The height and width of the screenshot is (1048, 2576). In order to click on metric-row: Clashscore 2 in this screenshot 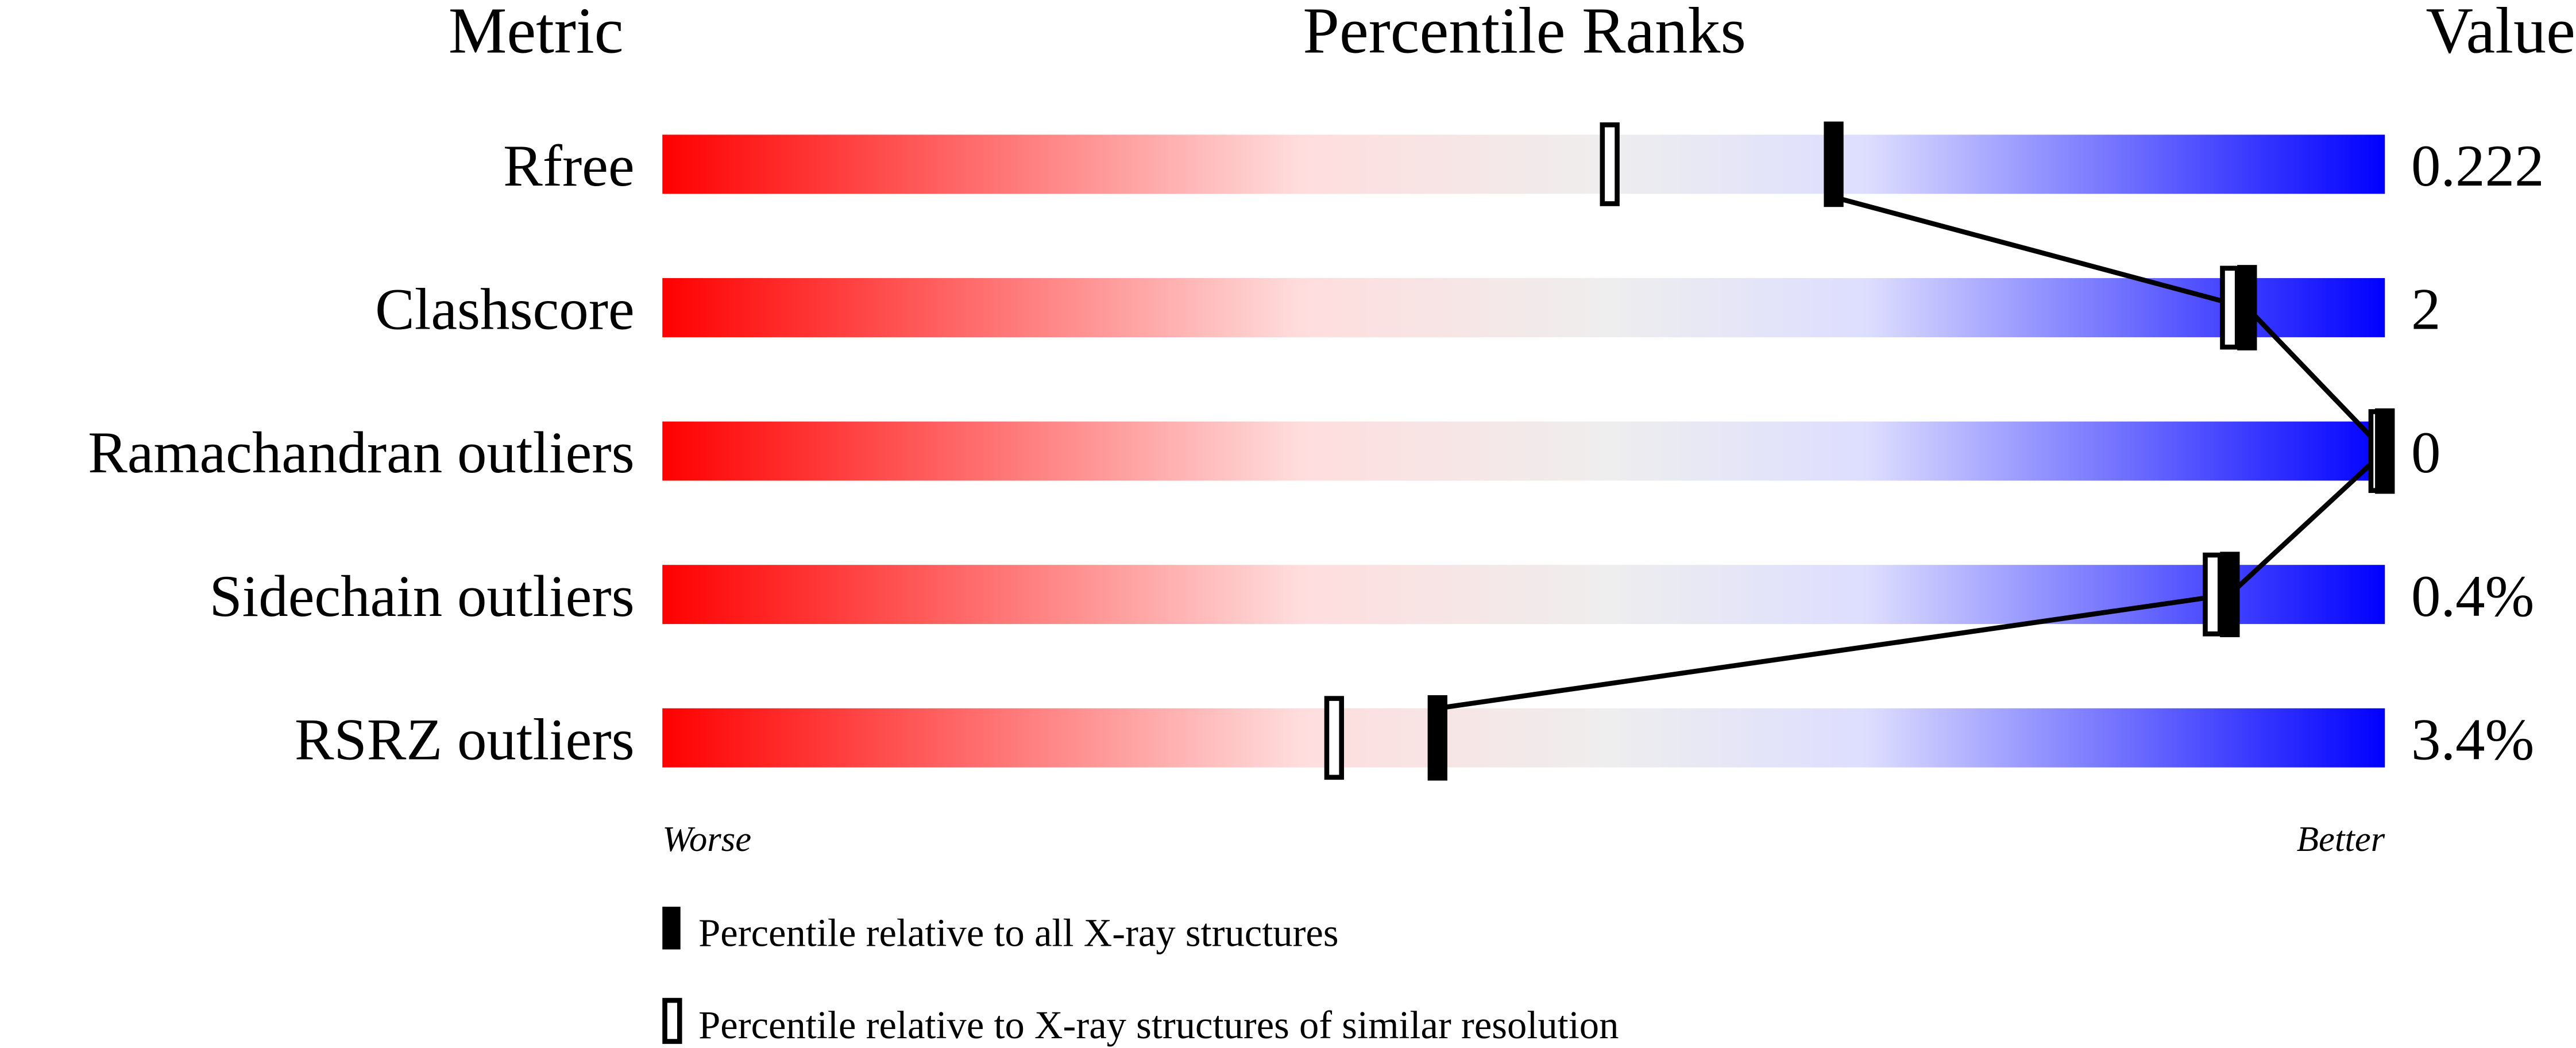, I will do `click(1407, 309)`.